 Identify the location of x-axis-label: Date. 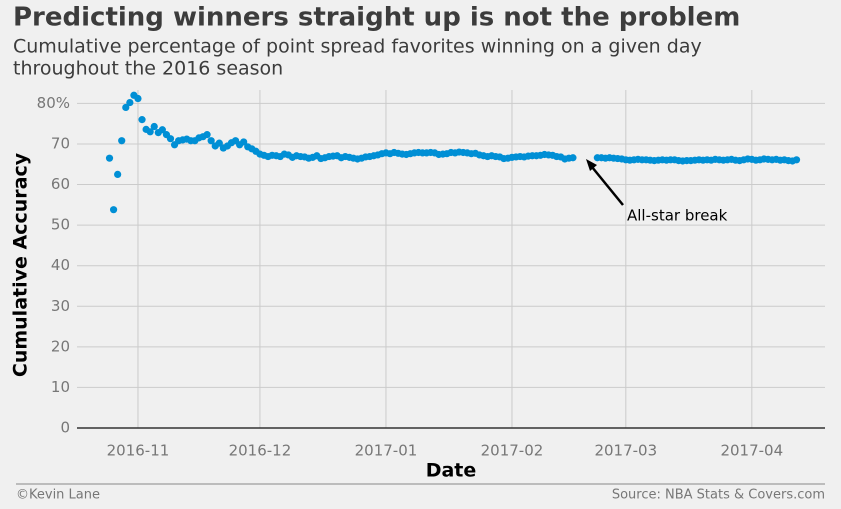
(451, 471).